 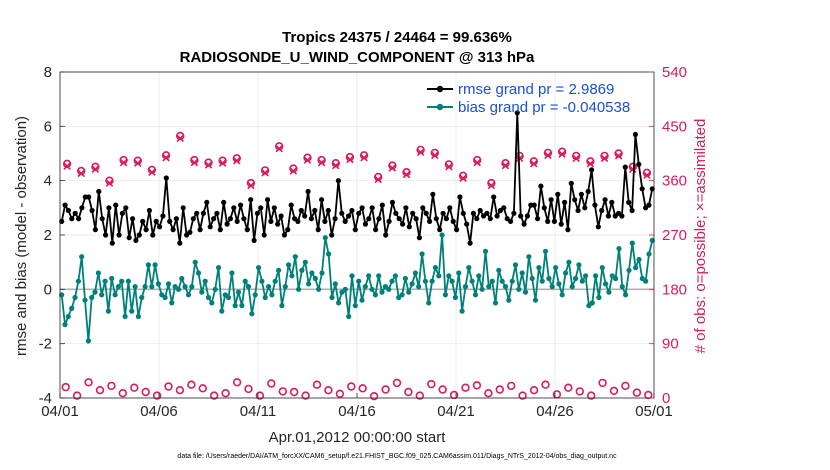 What do you see at coordinates (358, 437) in the screenshot?
I see `x-axis-label: Apr.01,2012 00:00:00 start` at bounding box center [358, 437].